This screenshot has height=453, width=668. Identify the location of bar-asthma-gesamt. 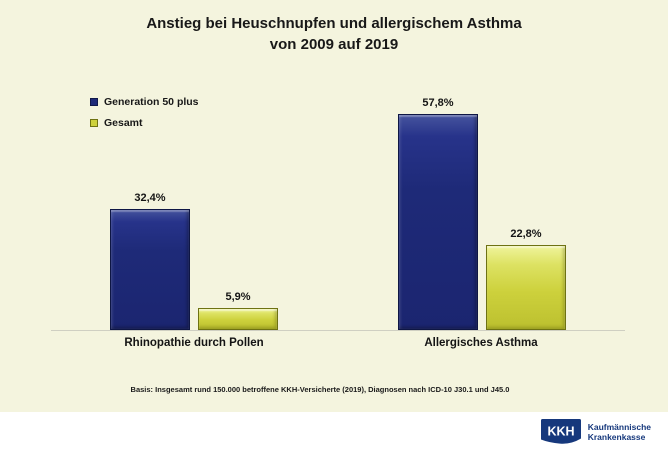
(526, 287).